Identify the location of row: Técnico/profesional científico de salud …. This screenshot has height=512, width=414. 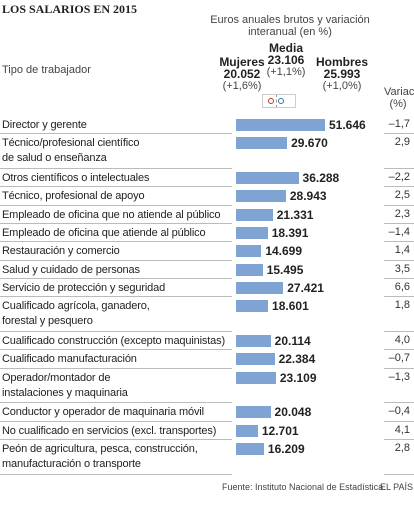
(207, 152).